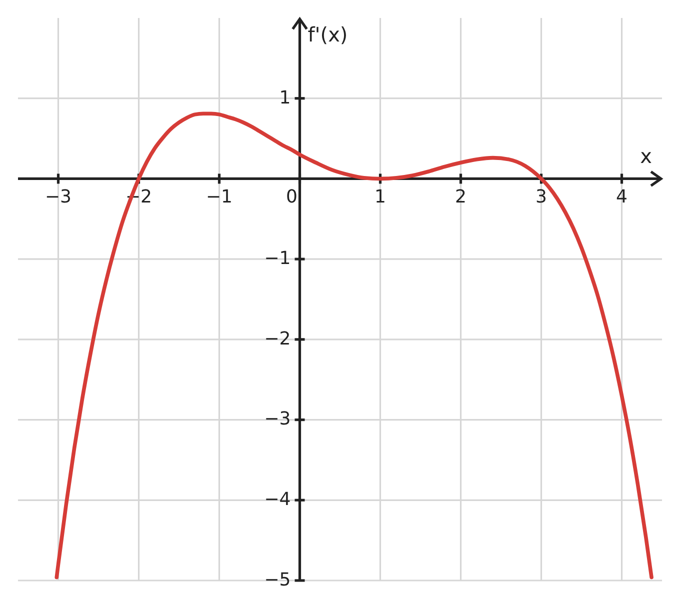 Image resolution: width=679 pixels, height=609 pixels. What do you see at coordinates (541, 197) in the screenshot?
I see `x-tick-label: 3` at bounding box center [541, 197].